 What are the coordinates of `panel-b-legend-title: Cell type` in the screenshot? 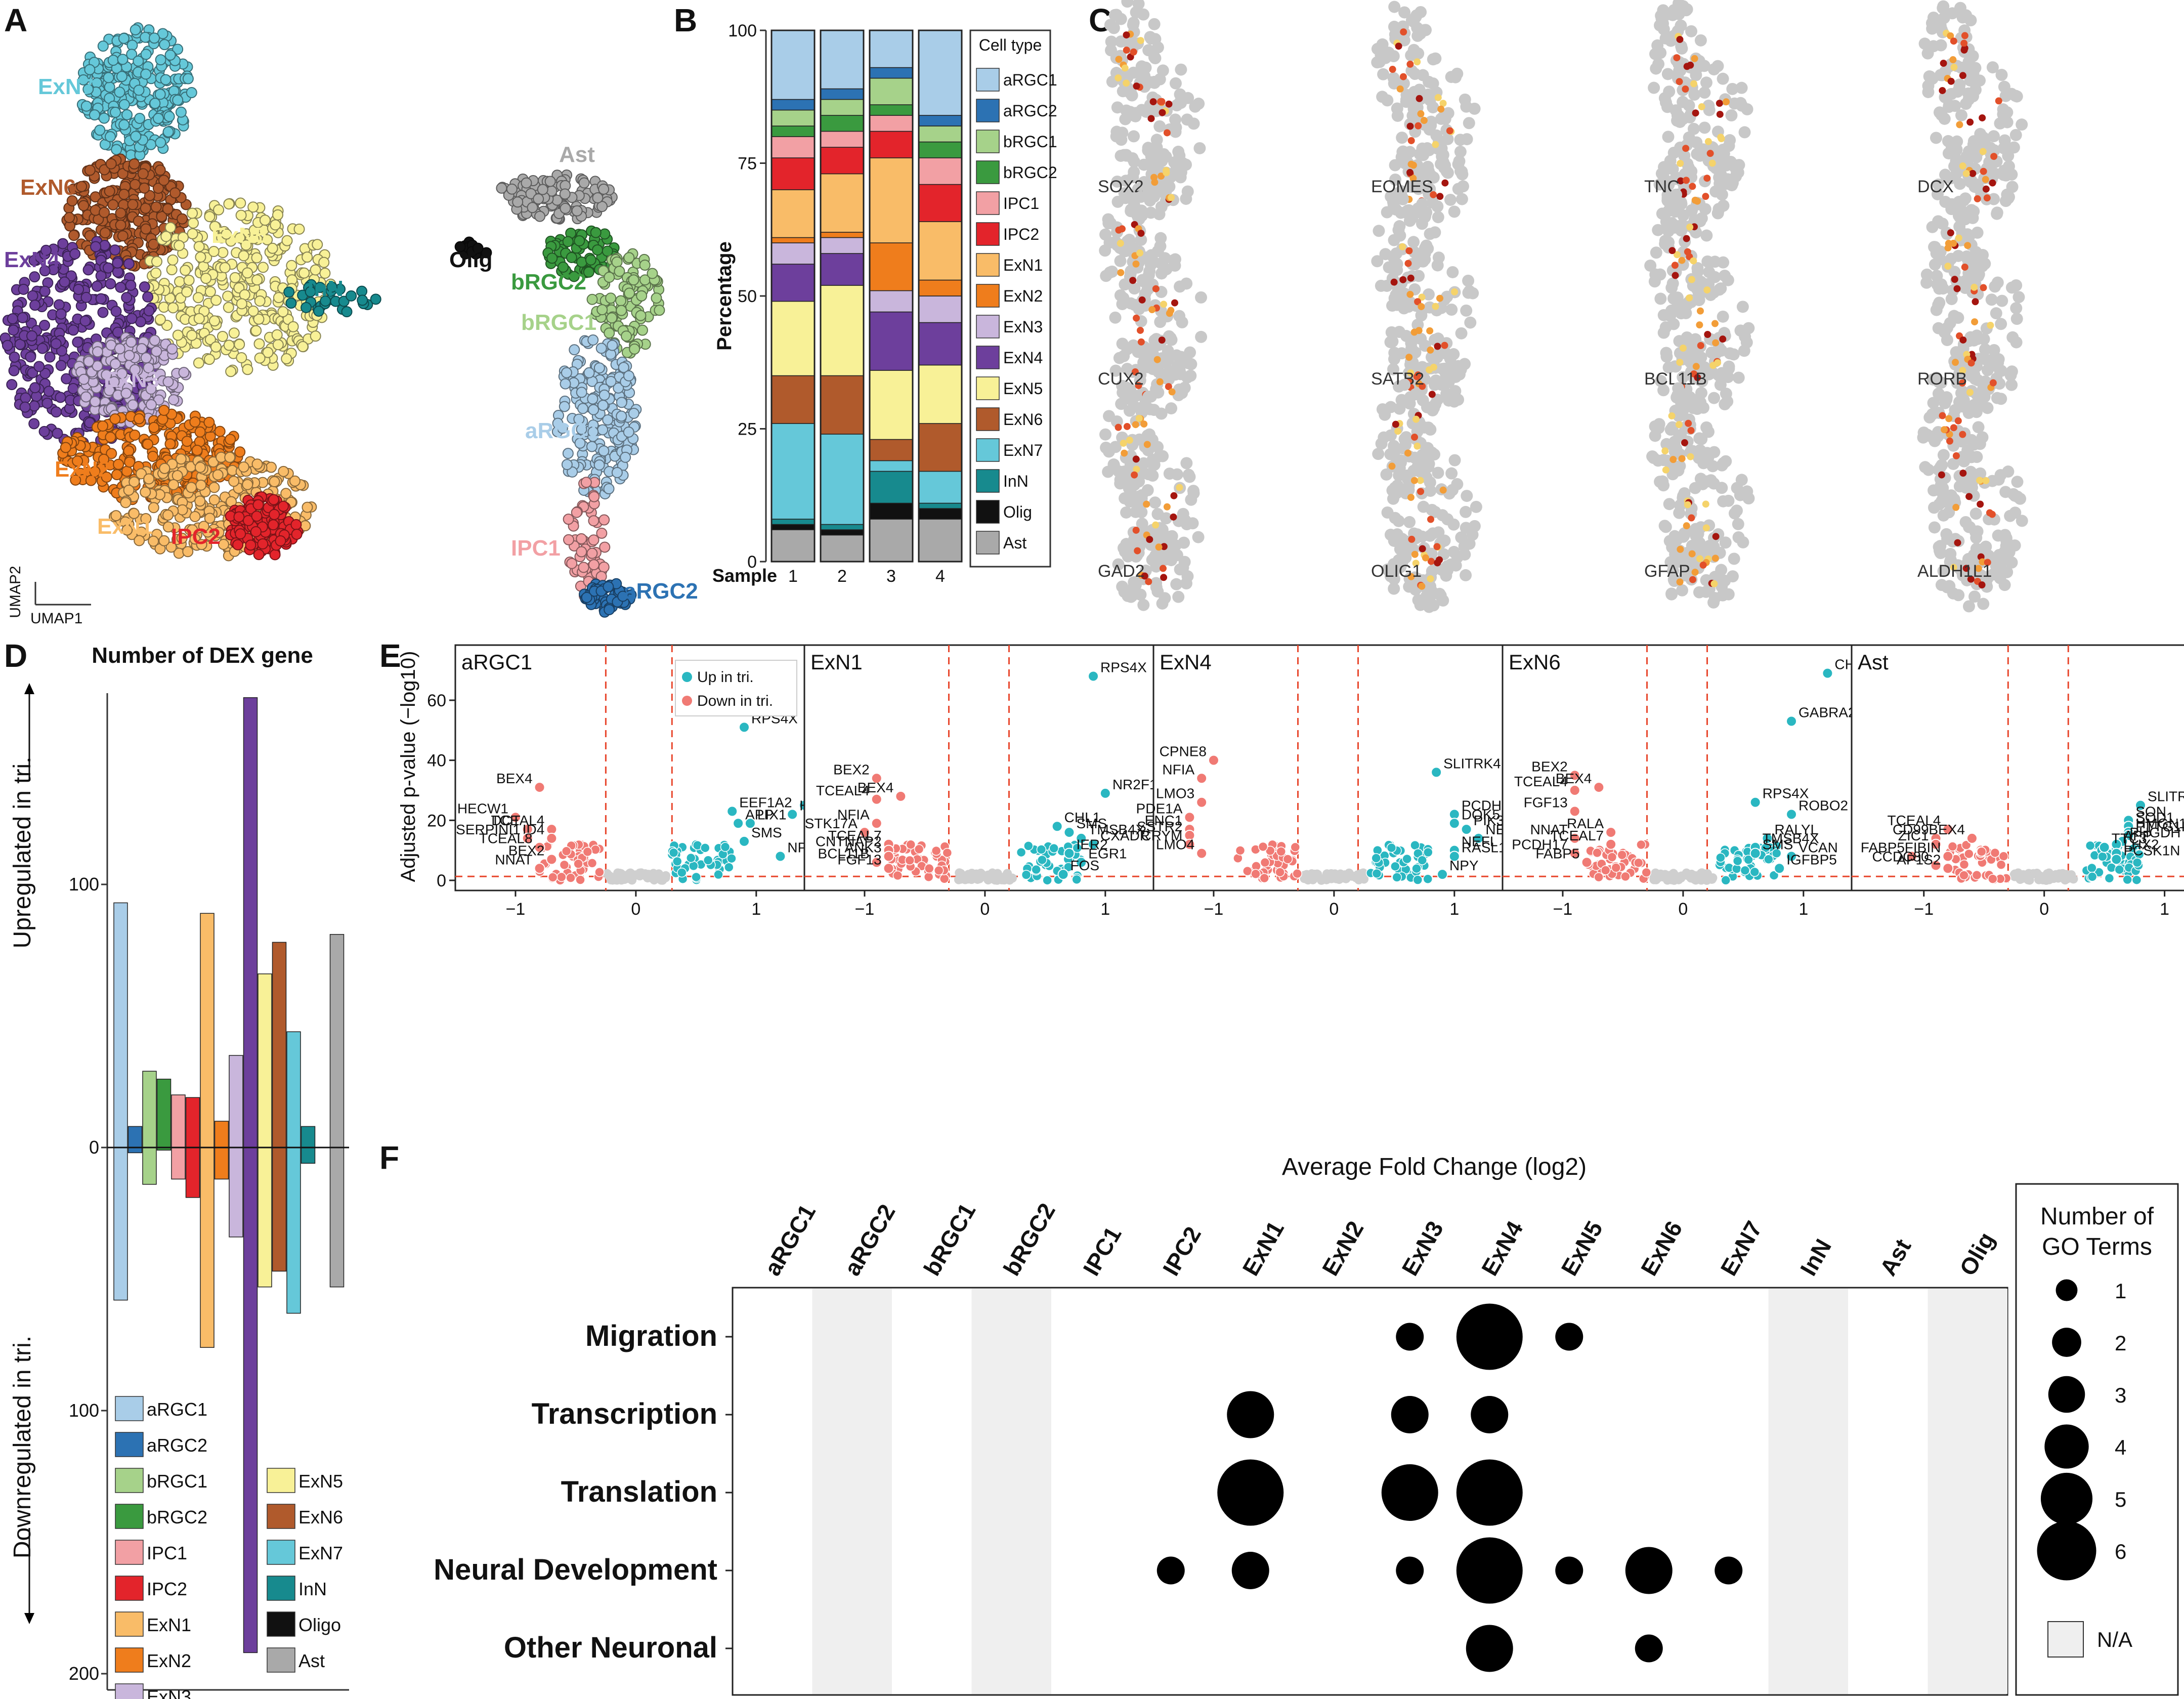 It's located at (1011, 45).